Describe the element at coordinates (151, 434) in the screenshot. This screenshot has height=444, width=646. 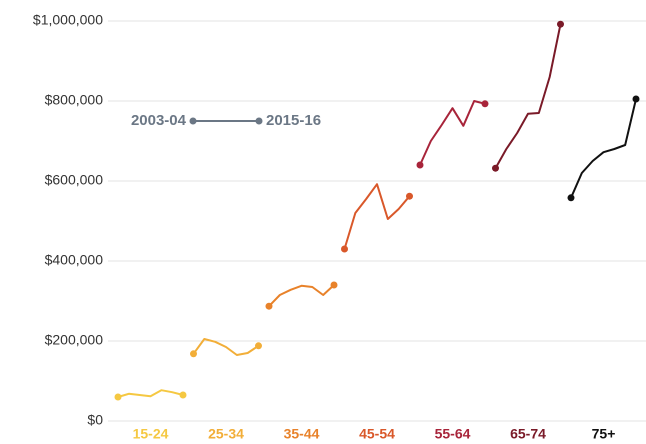
I see `legend-label: 15-24` at that location.